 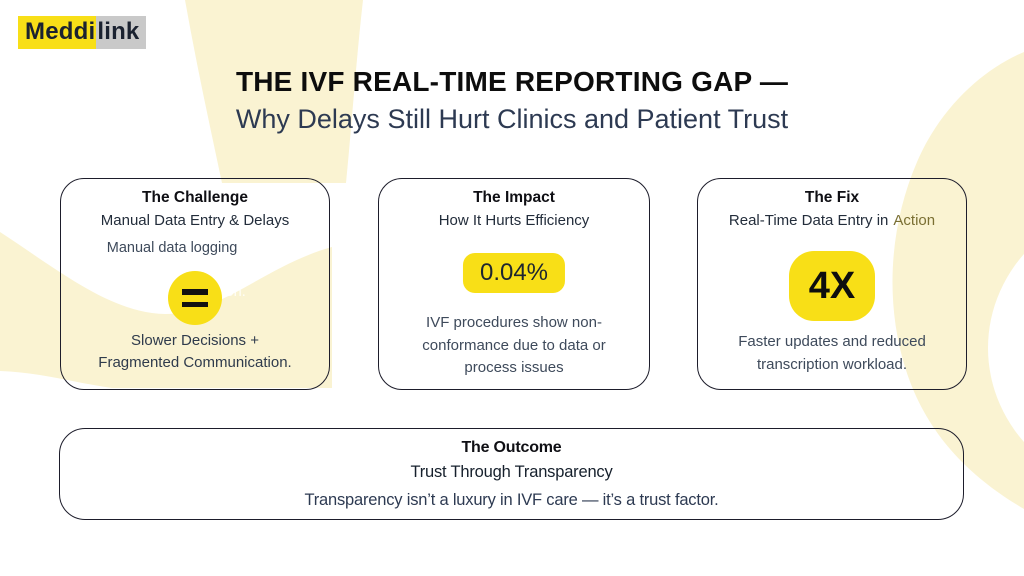 What do you see at coordinates (914, 220) in the screenshot?
I see `card-fix-subheading-accent: Action` at bounding box center [914, 220].